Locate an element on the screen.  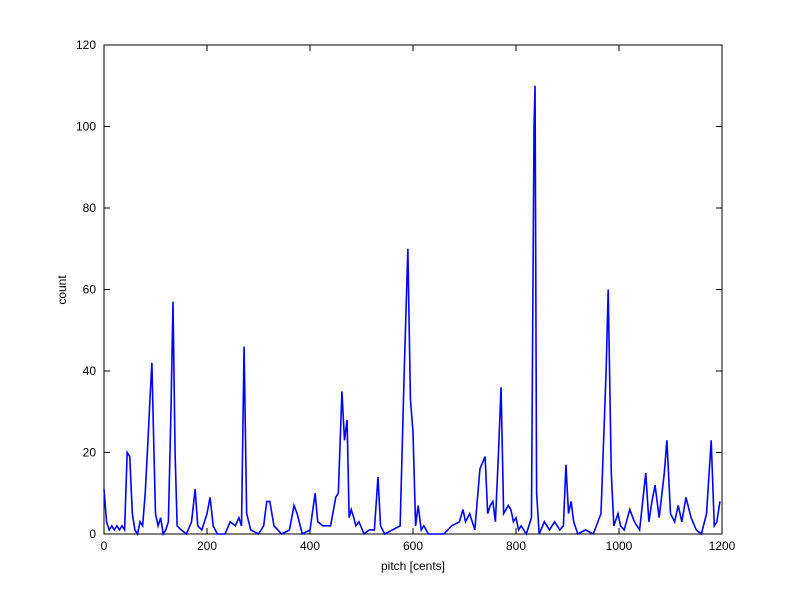
x-tick-label: 600 is located at coordinates (413, 546).